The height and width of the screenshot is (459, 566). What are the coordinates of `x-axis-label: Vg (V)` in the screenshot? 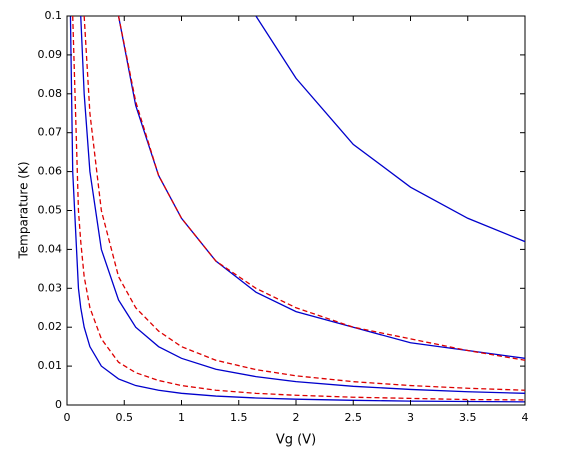 It's located at (296, 440).